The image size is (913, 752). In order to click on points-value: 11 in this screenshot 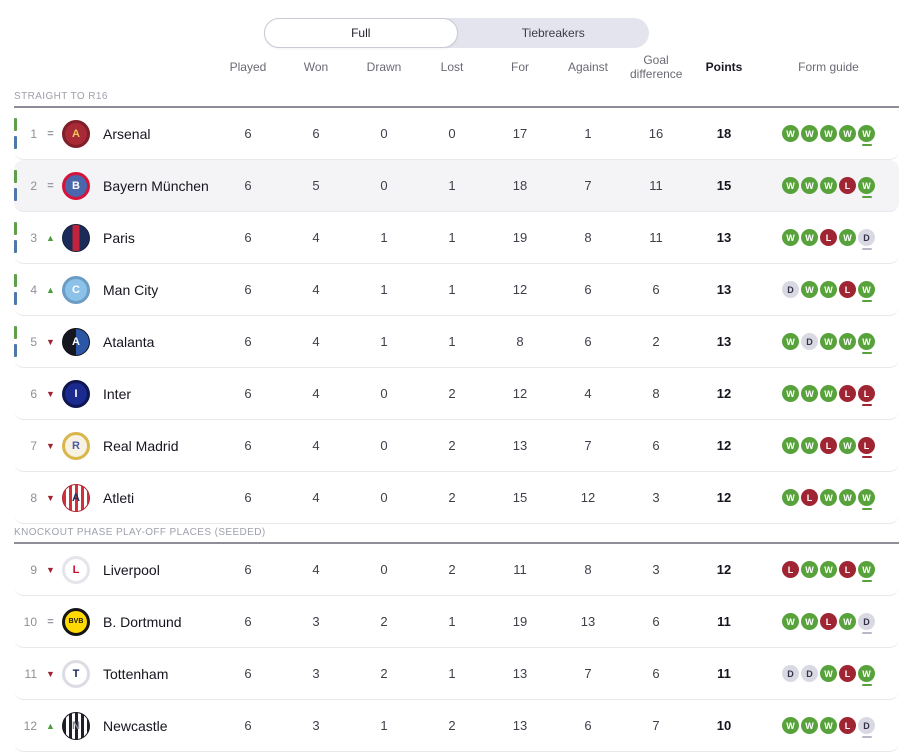, I will do `click(724, 673)`.